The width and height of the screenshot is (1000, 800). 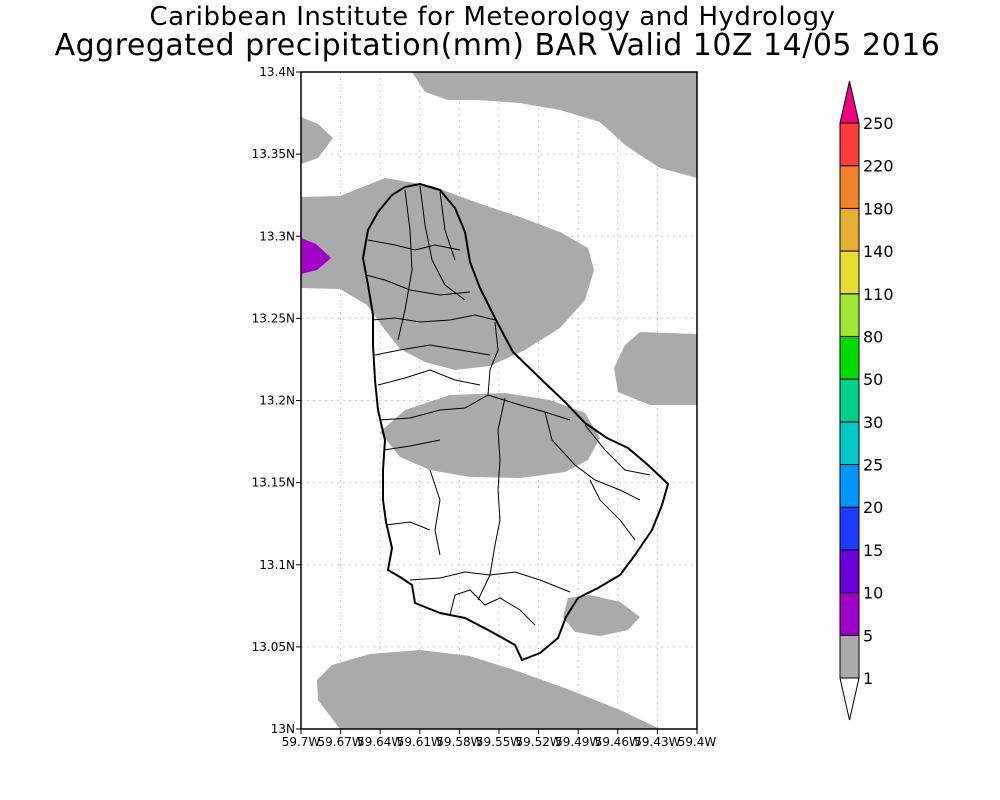 I want to click on colorbar-label: 25, so click(x=873, y=465).